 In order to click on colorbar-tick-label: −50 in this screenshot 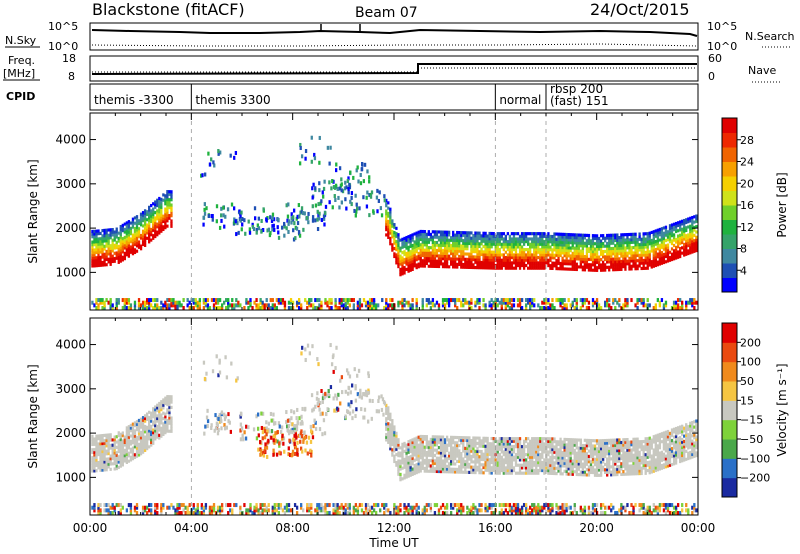, I will do `click(751, 439)`.